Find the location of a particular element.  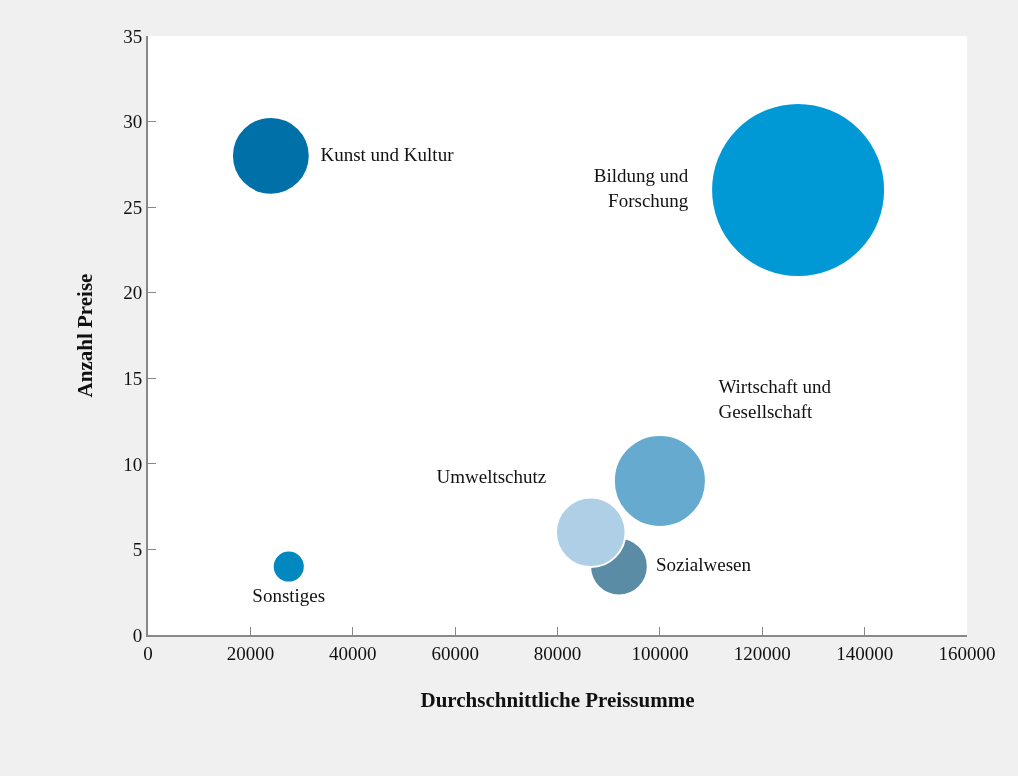

y-tick-label: 35 is located at coordinates (133, 36).